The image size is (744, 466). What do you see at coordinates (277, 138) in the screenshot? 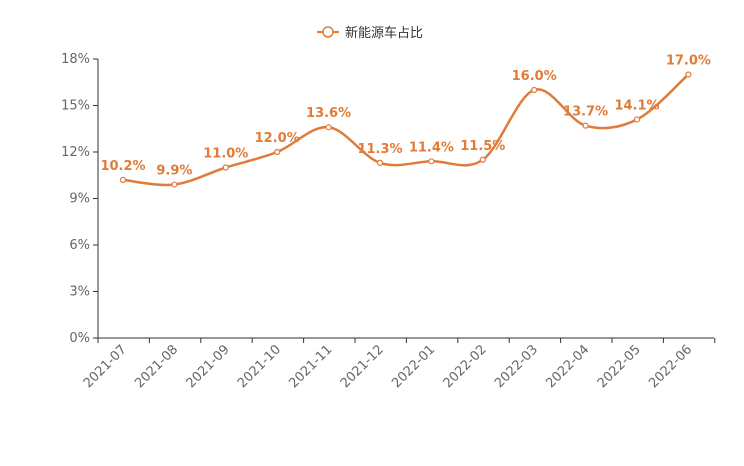
I see `data-label: 12.0%` at bounding box center [277, 138].